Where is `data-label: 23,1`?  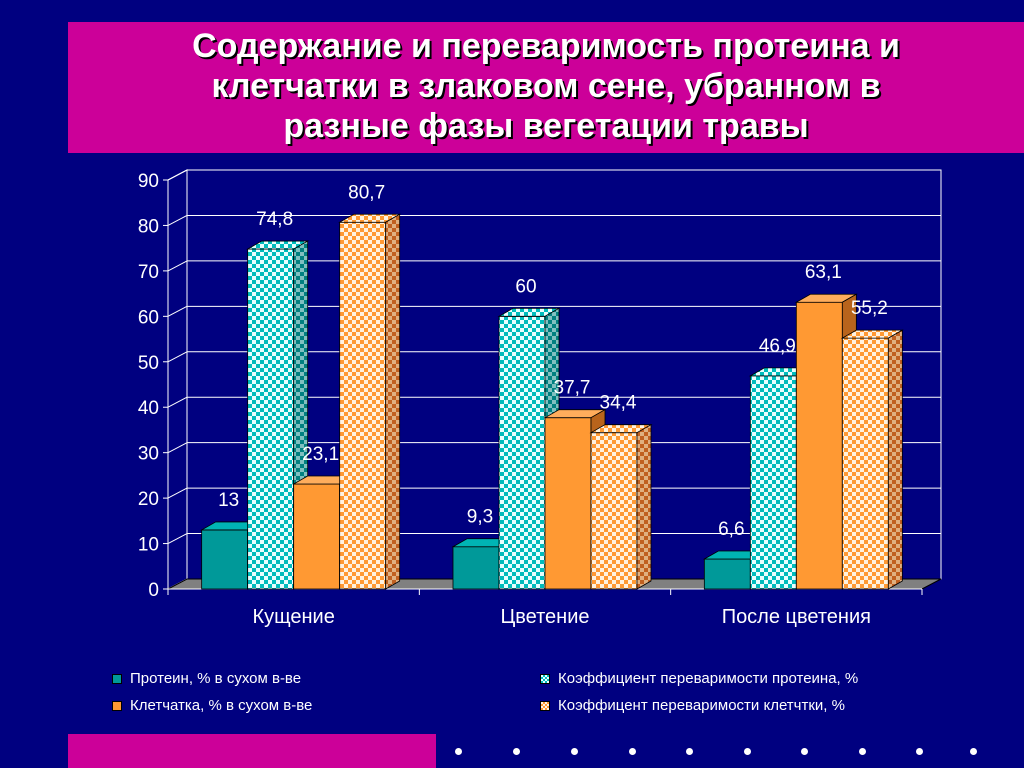 data-label: 23,1 is located at coordinates (320, 454).